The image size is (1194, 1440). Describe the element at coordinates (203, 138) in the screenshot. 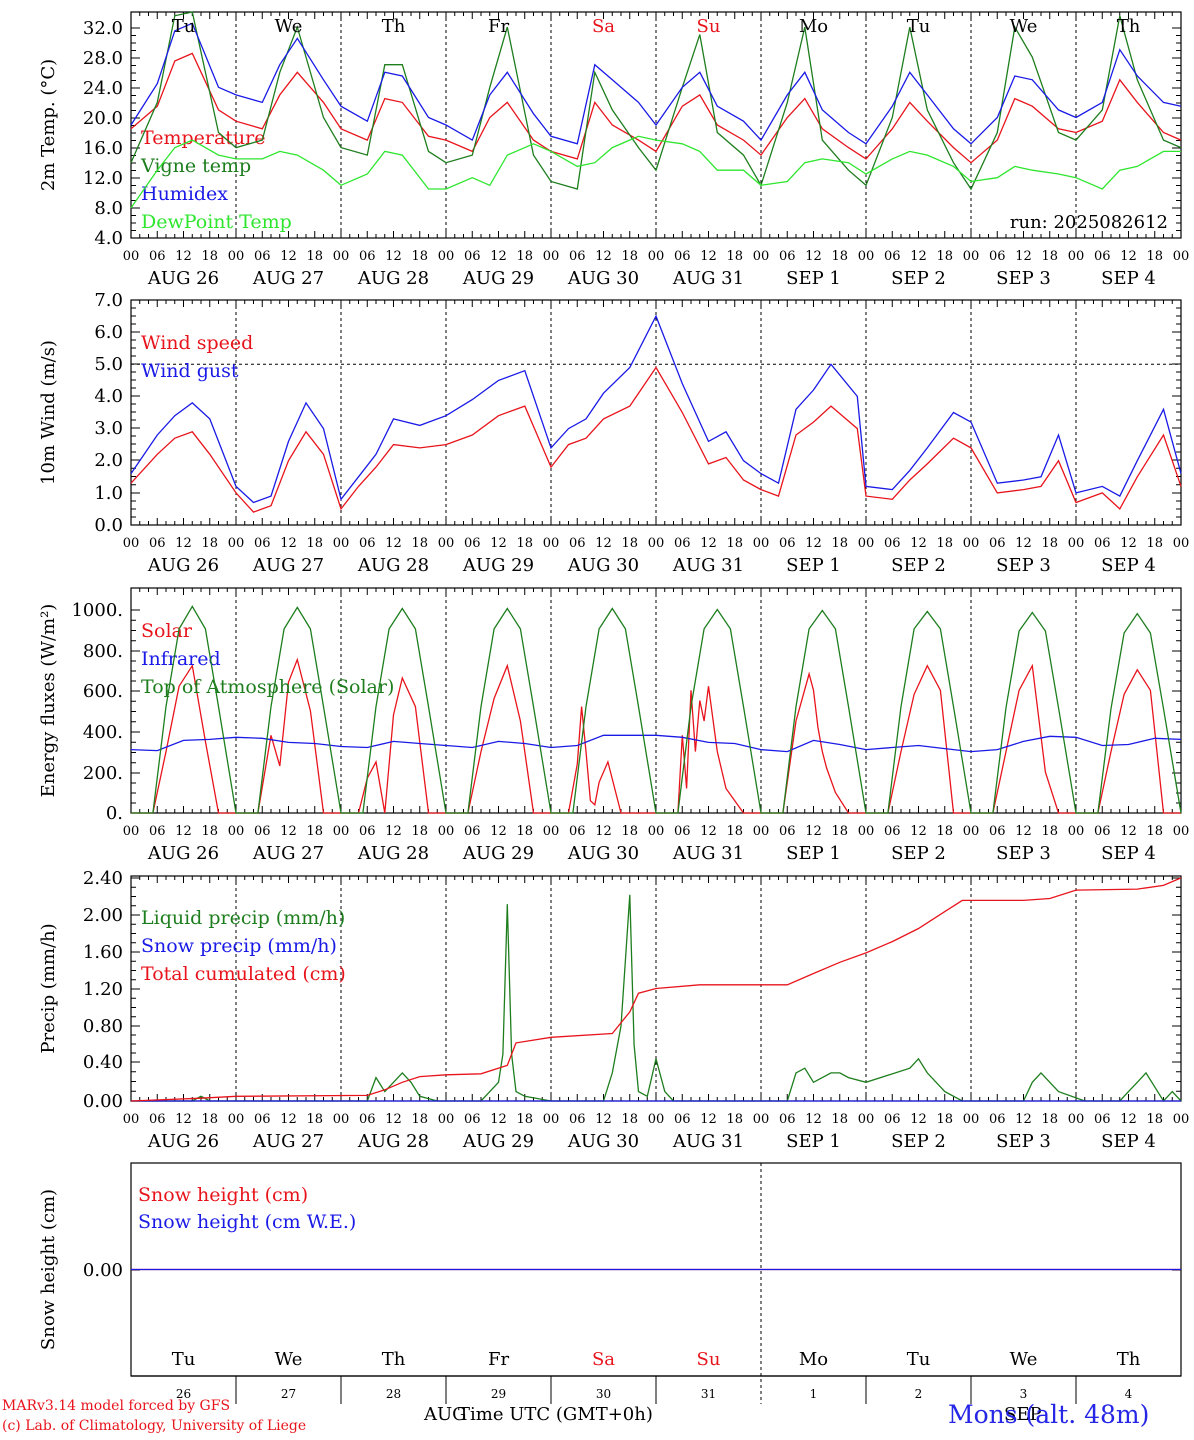

I see `legend-entry: Temperature` at that location.